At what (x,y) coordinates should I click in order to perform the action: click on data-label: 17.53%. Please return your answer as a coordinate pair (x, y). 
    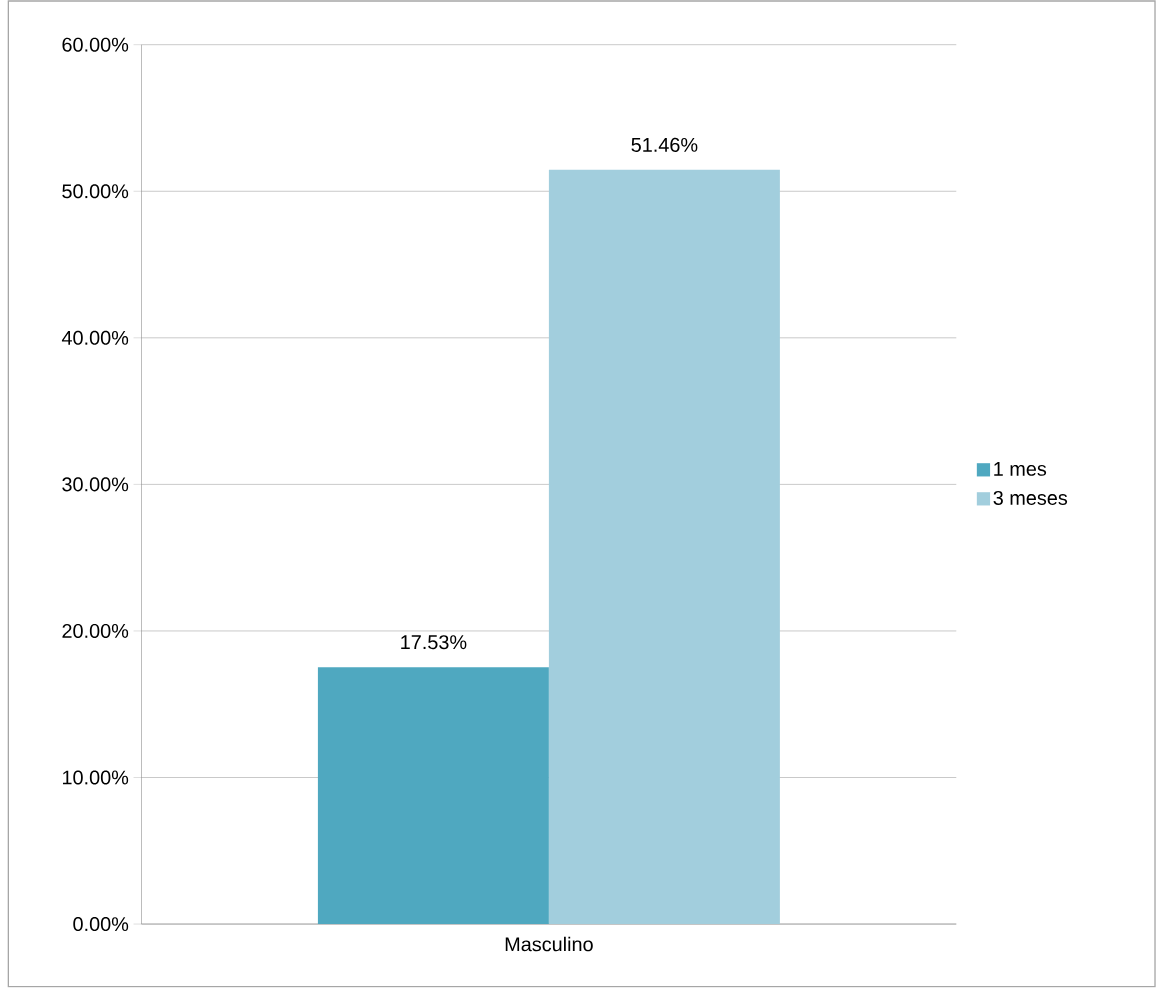
    Looking at the image, I should click on (434, 642).